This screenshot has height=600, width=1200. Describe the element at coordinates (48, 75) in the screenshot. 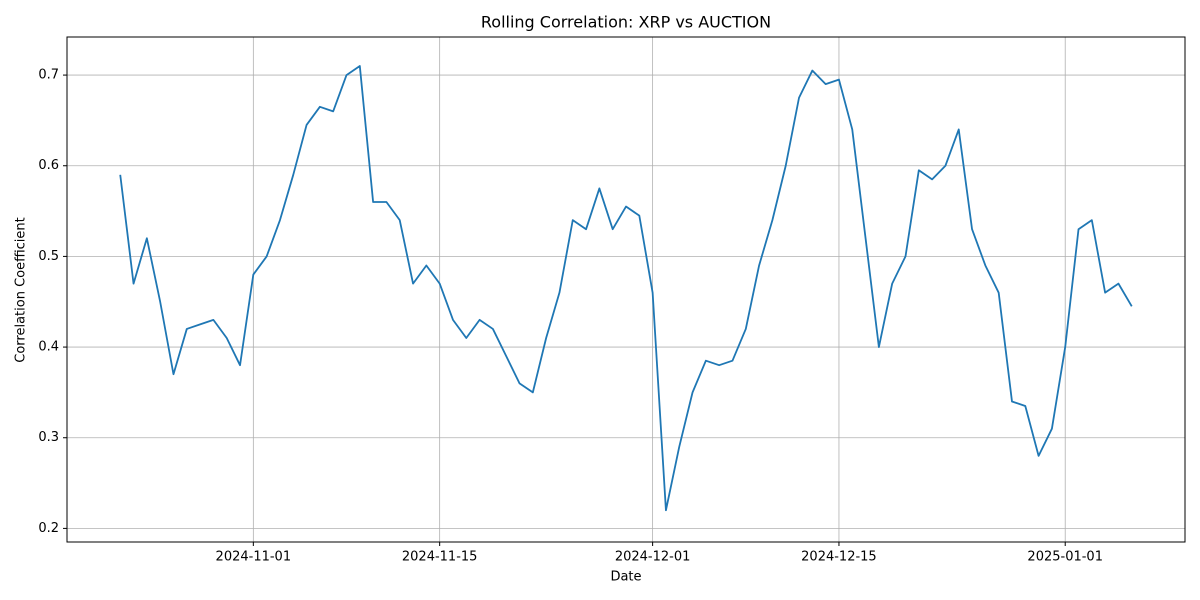

I see `y-tick-label: 0.7` at that location.